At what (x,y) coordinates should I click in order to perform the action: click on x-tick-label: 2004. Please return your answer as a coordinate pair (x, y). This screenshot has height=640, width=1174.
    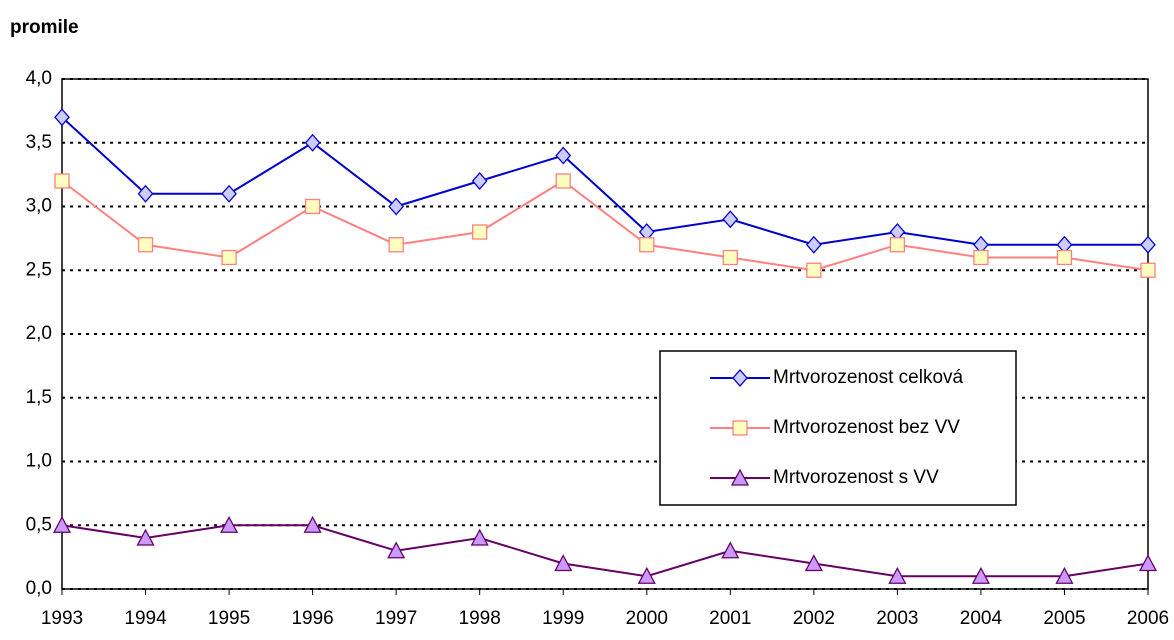
    Looking at the image, I should click on (981, 618).